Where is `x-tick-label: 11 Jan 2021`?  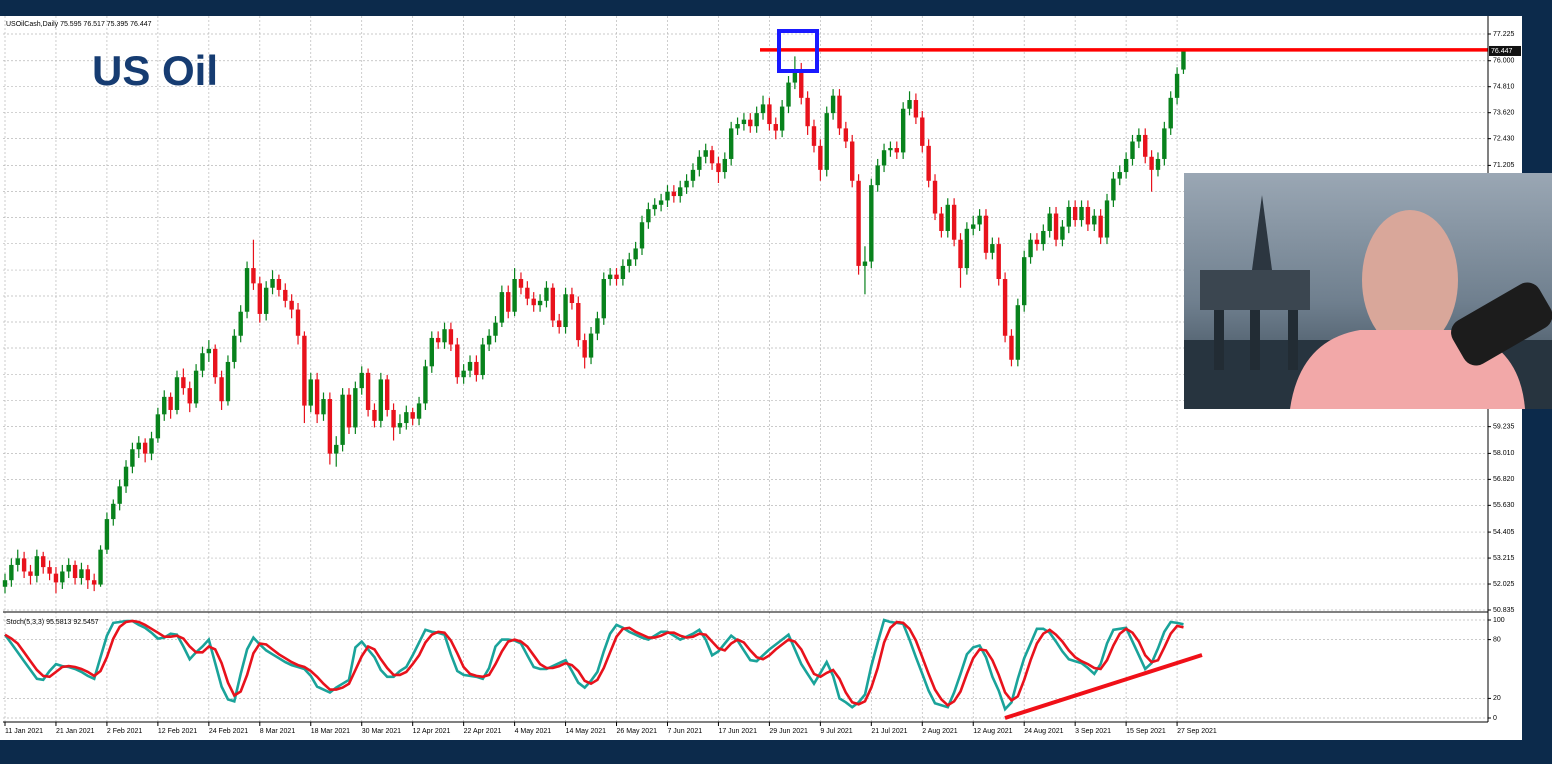 x-tick-label: 11 Jan 2021 is located at coordinates (24, 731).